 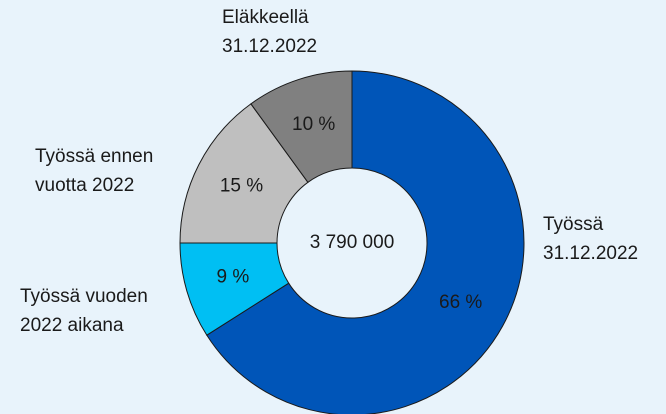 What do you see at coordinates (460, 302) in the screenshot?
I see `value-label: 66 %` at bounding box center [460, 302].